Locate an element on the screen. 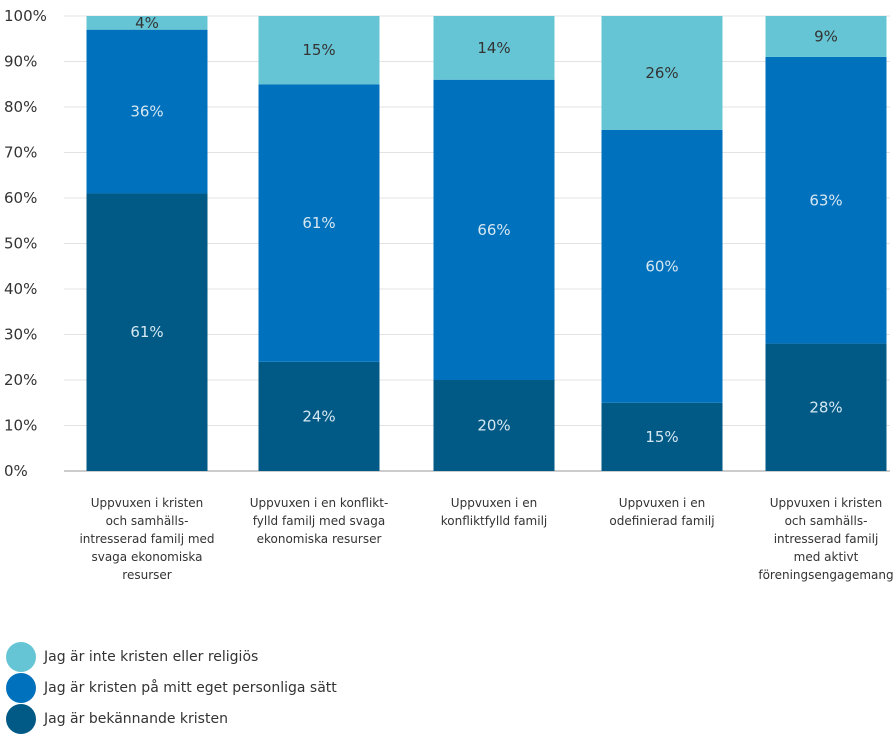 The width and height of the screenshot is (894, 739). y-tick-label: 70% is located at coordinates (20, 153).